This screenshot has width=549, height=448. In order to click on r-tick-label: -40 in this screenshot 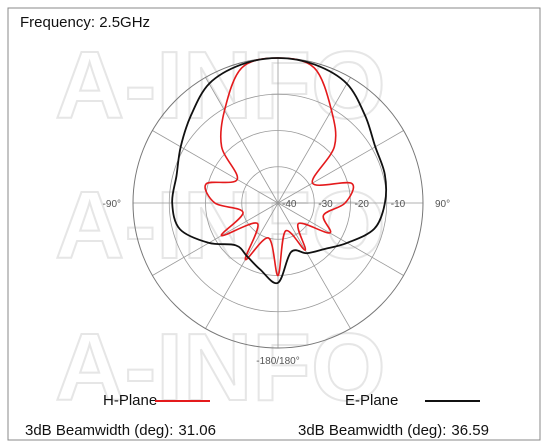, I will do `click(289, 204)`.